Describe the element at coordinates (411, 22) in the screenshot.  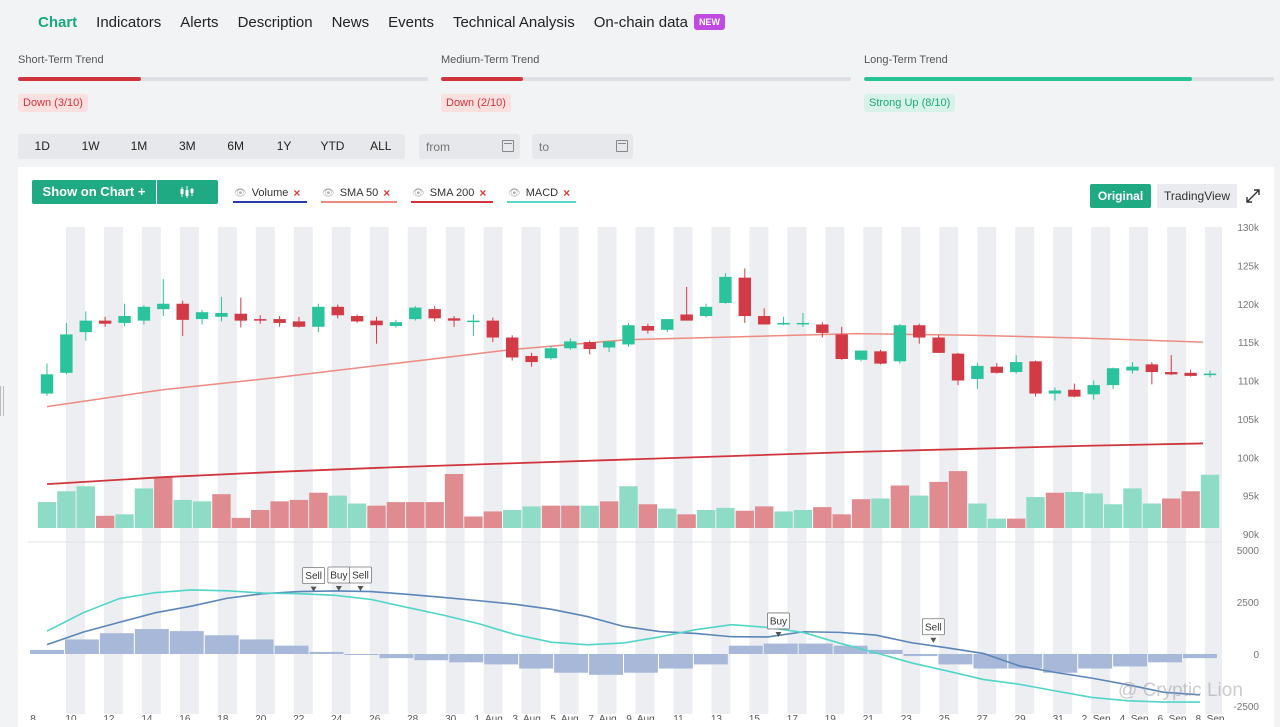
I see `tab-events: Events` at that location.